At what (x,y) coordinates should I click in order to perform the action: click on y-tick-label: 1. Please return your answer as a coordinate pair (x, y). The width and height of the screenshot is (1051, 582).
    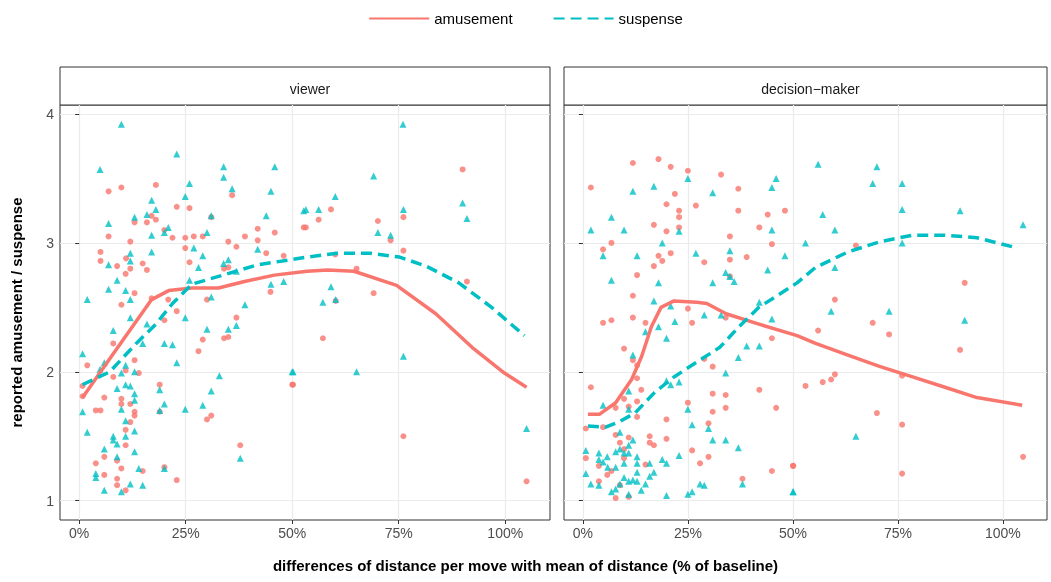
    Looking at the image, I should click on (50, 500).